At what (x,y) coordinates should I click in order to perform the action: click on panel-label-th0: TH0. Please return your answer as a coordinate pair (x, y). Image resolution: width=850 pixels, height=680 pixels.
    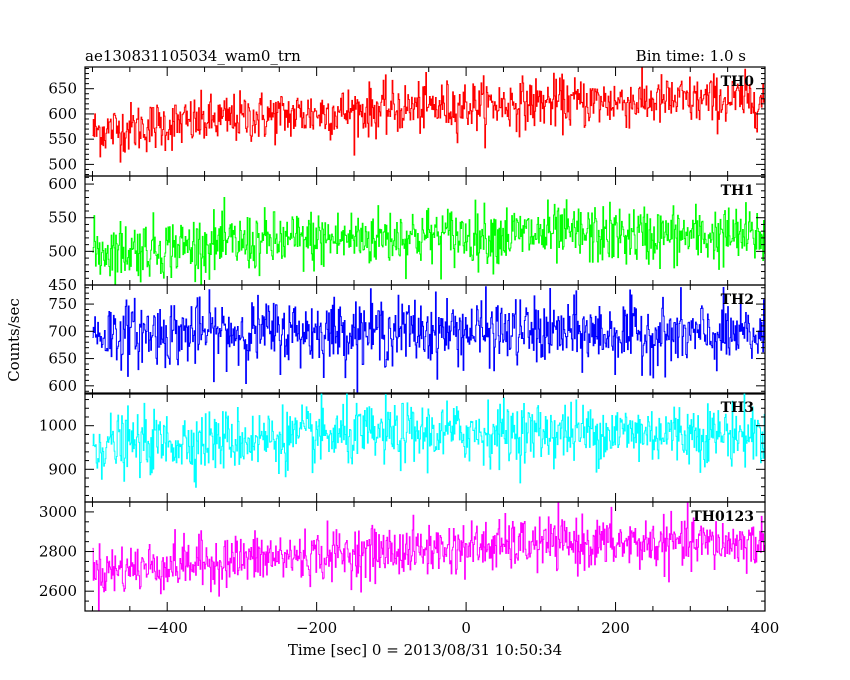
    Looking at the image, I should click on (738, 82).